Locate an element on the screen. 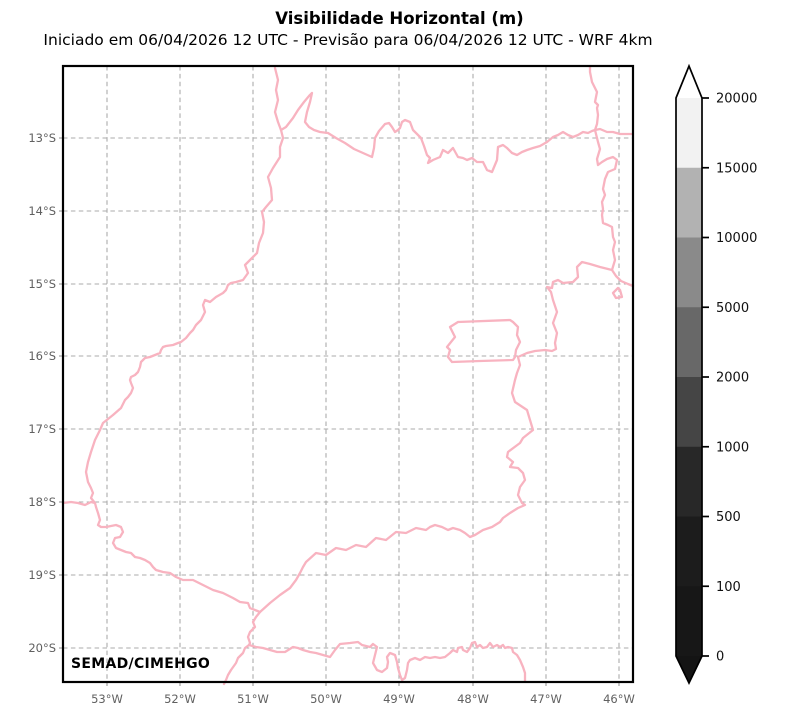  watermark-label: SEMAD/CIMEHGO is located at coordinates (141, 664).